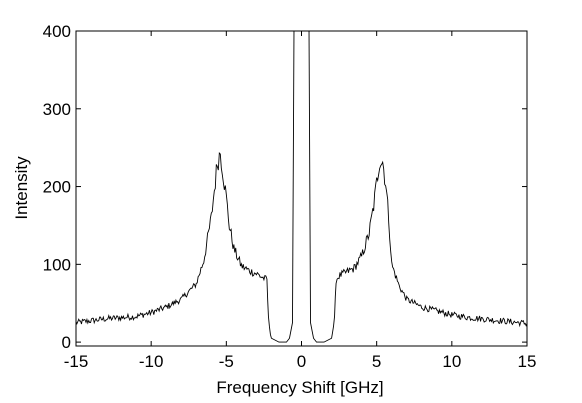  What do you see at coordinates (57, 31) in the screenshot?
I see `y-tick-label: 400` at bounding box center [57, 31].